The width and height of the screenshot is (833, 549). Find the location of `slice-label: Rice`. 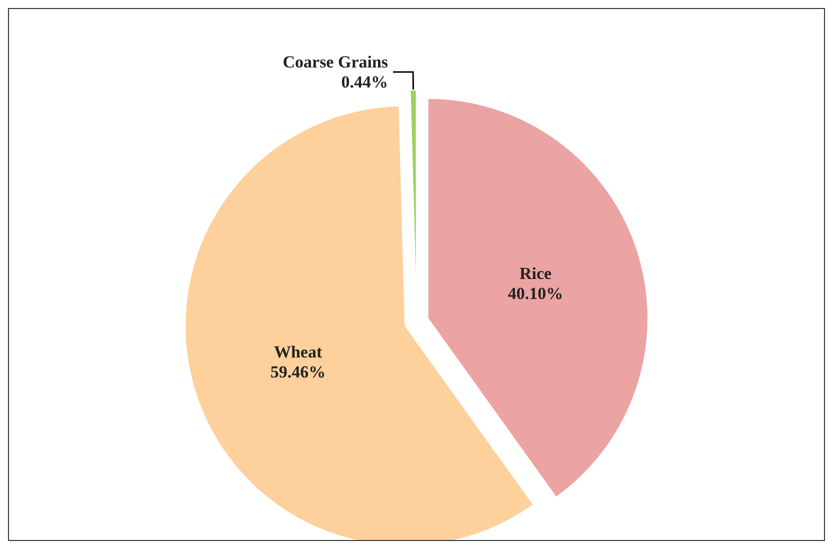

slice-label: Rice is located at coordinates (535, 274).